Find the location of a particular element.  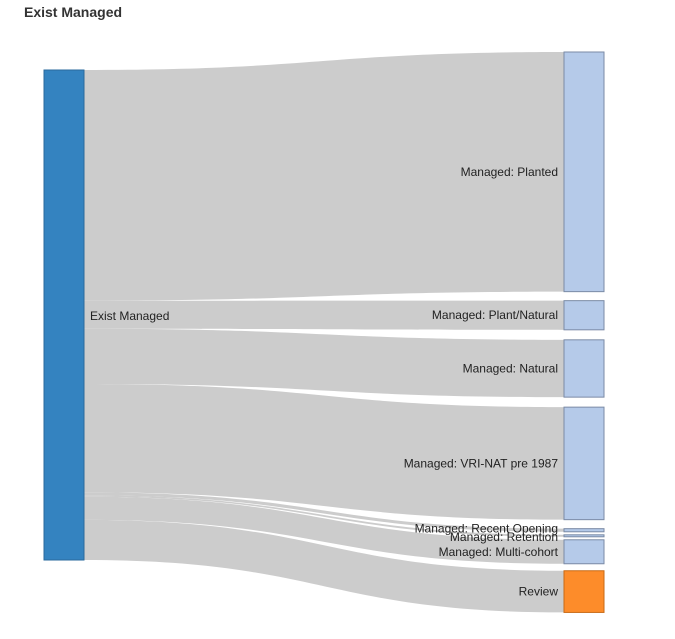

label-exist-managed: Exist Managed is located at coordinates (129, 316).